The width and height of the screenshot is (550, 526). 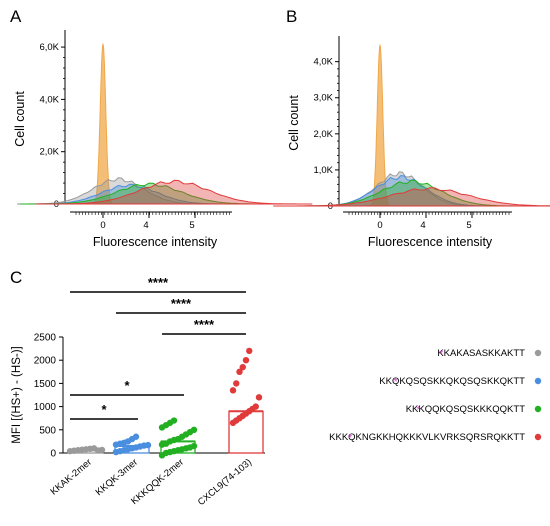 What do you see at coordinates (466, 409) in the screenshot?
I see `legend-sequence: KKKQQKQSQSKKKQQKTT` at bounding box center [466, 409].